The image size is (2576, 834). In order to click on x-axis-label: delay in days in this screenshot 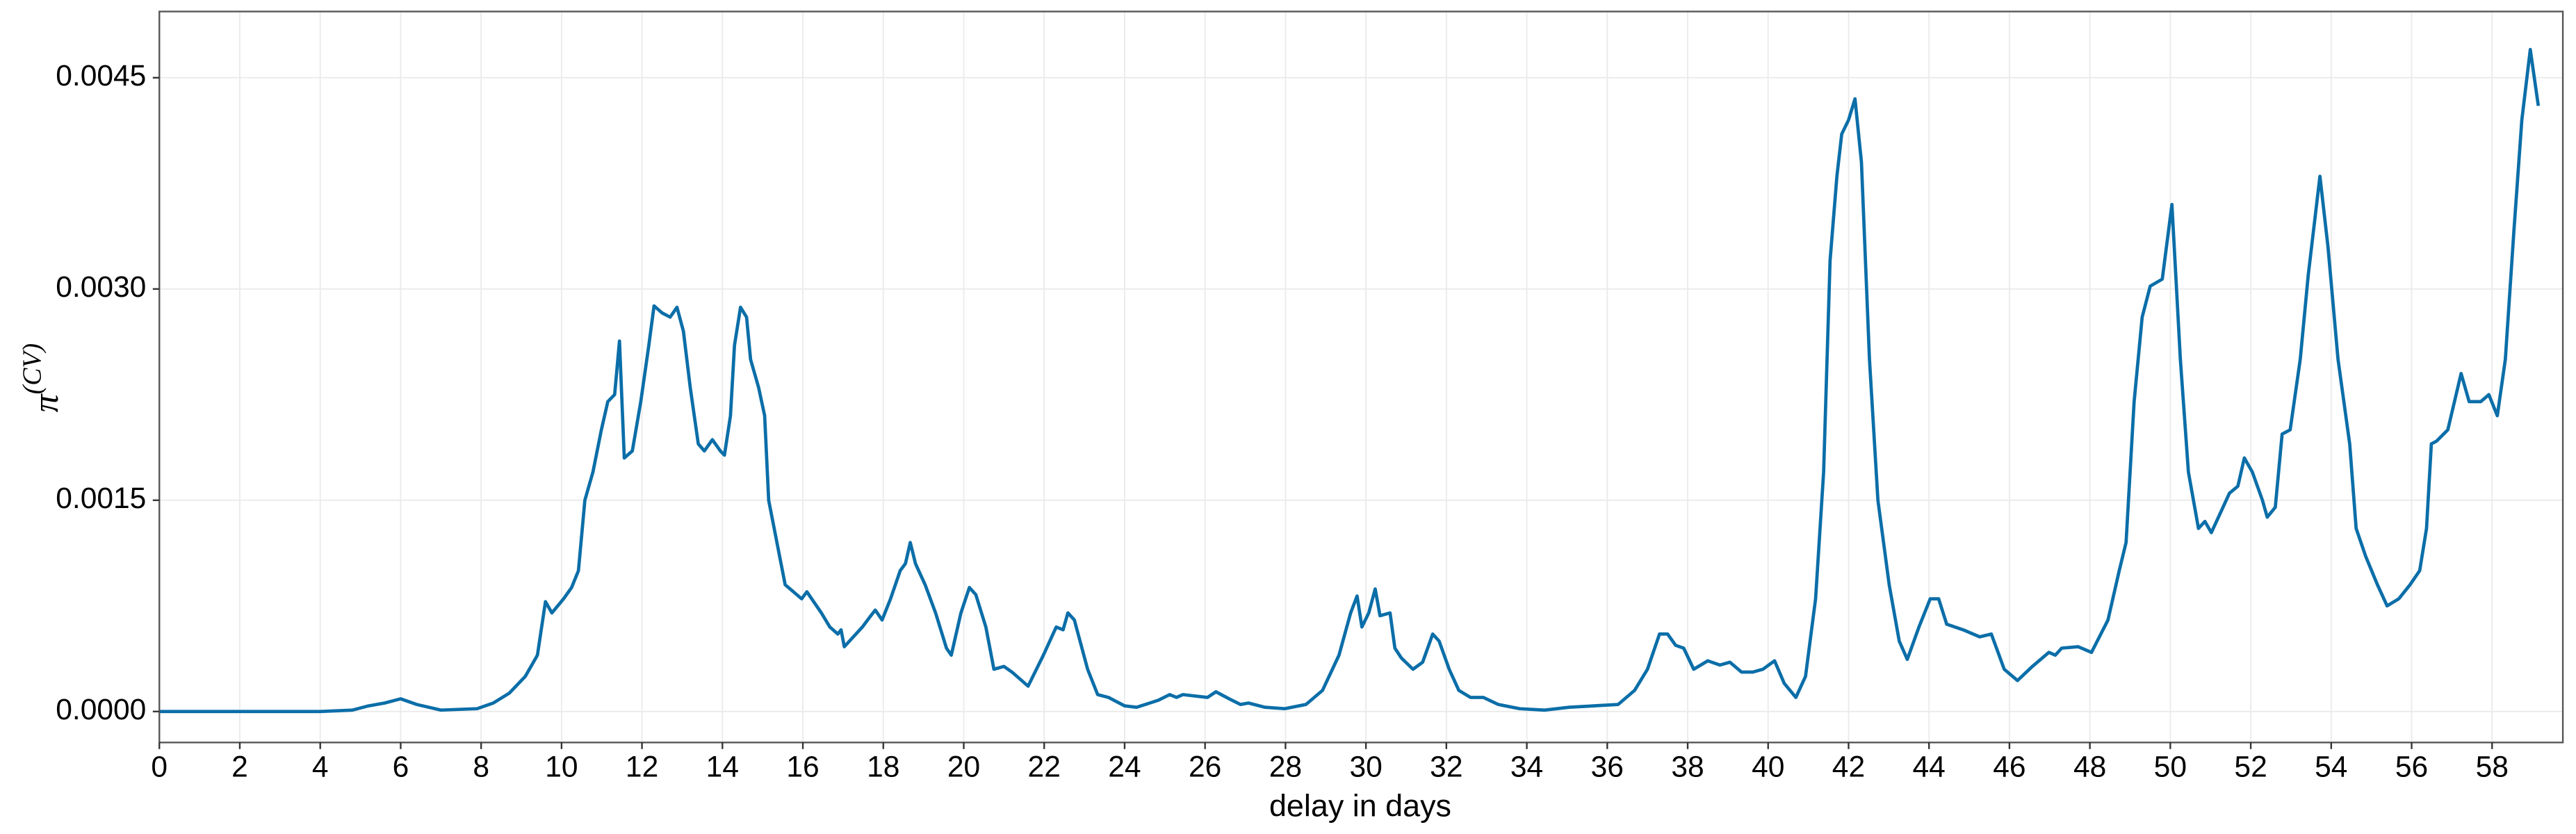, I will do `click(1360, 806)`.